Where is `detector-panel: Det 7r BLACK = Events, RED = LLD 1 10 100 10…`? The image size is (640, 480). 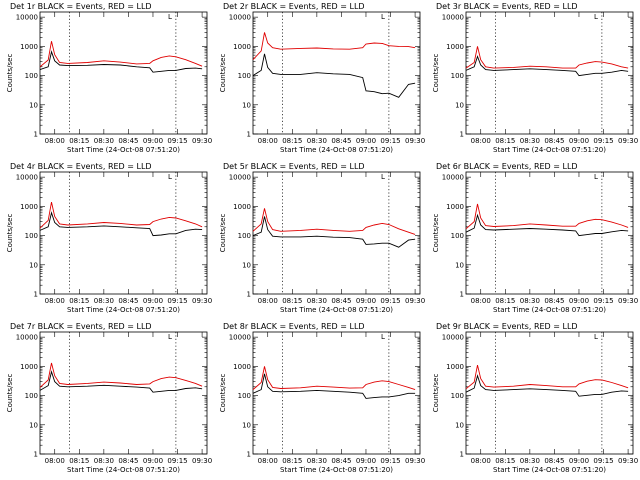 detector-panel: Det 7r BLACK = Events, RED = LLD 1 10 100 10… is located at coordinates (106, 400).